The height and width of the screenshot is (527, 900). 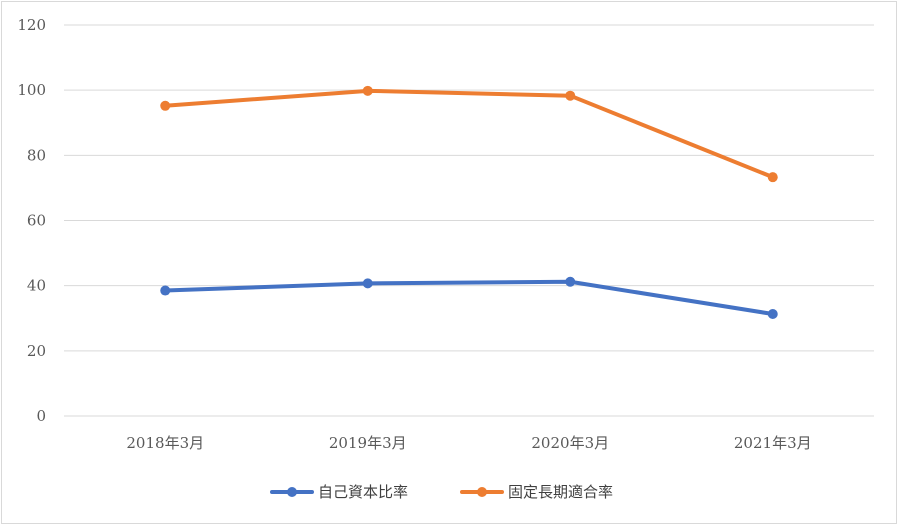 I want to click on legend-item-2: 固定長期適合率, so click(x=536, y=492).